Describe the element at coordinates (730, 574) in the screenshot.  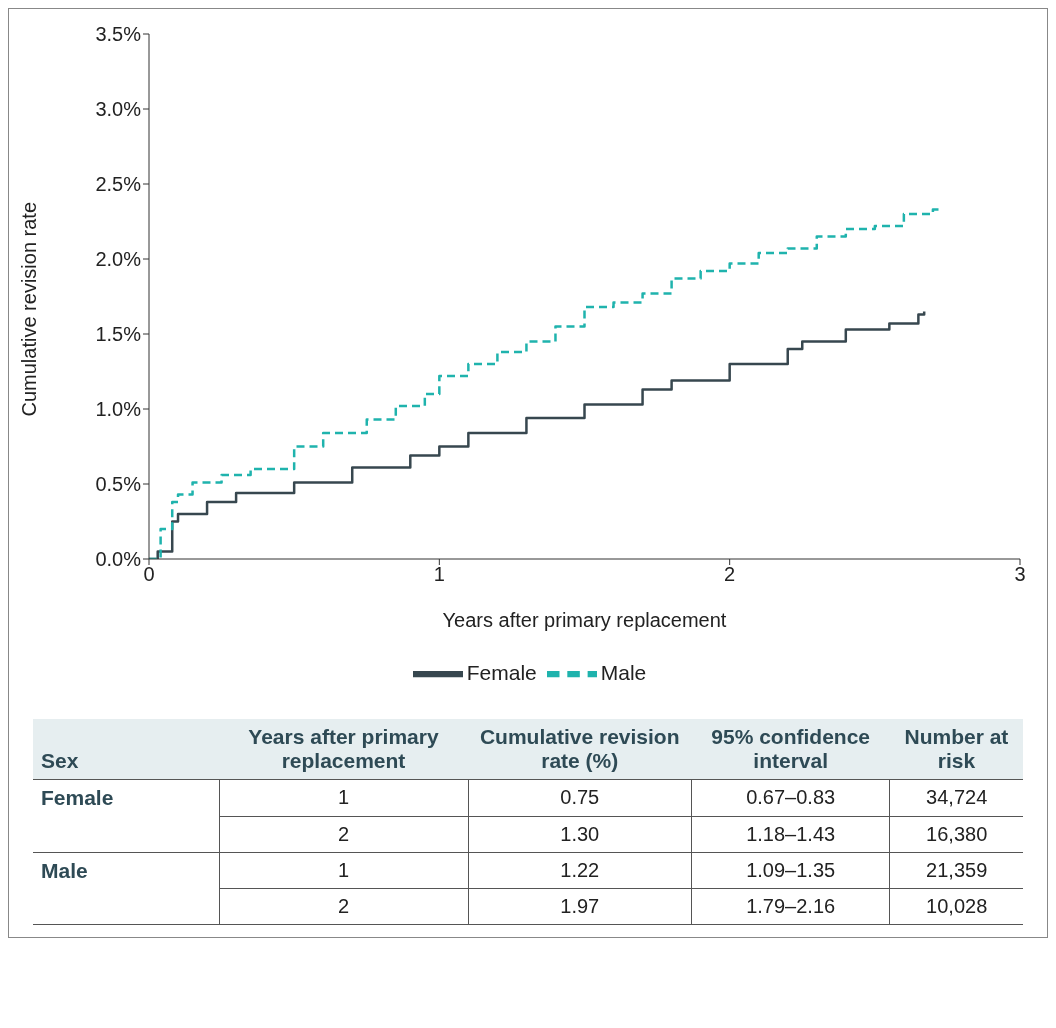
I see `x-tick-label: 2` at that location.